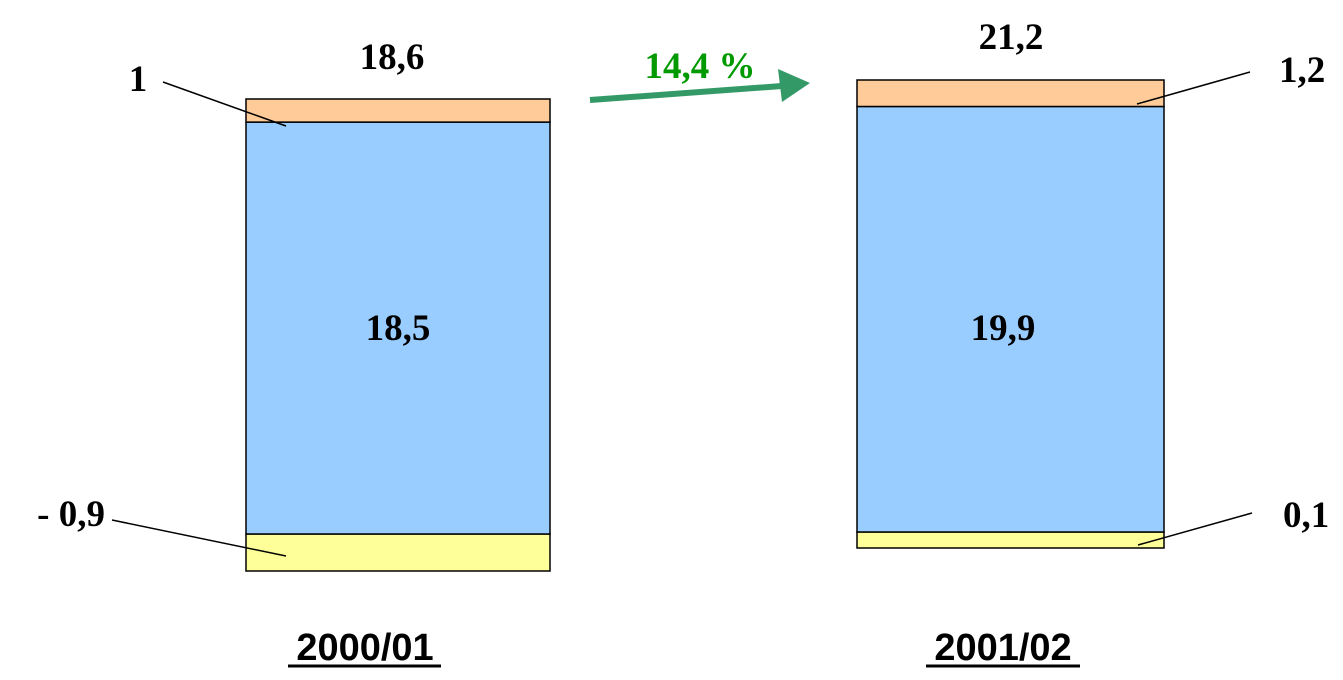  I want to click on bar-segment-2001-02-top, so click(1010, 93).